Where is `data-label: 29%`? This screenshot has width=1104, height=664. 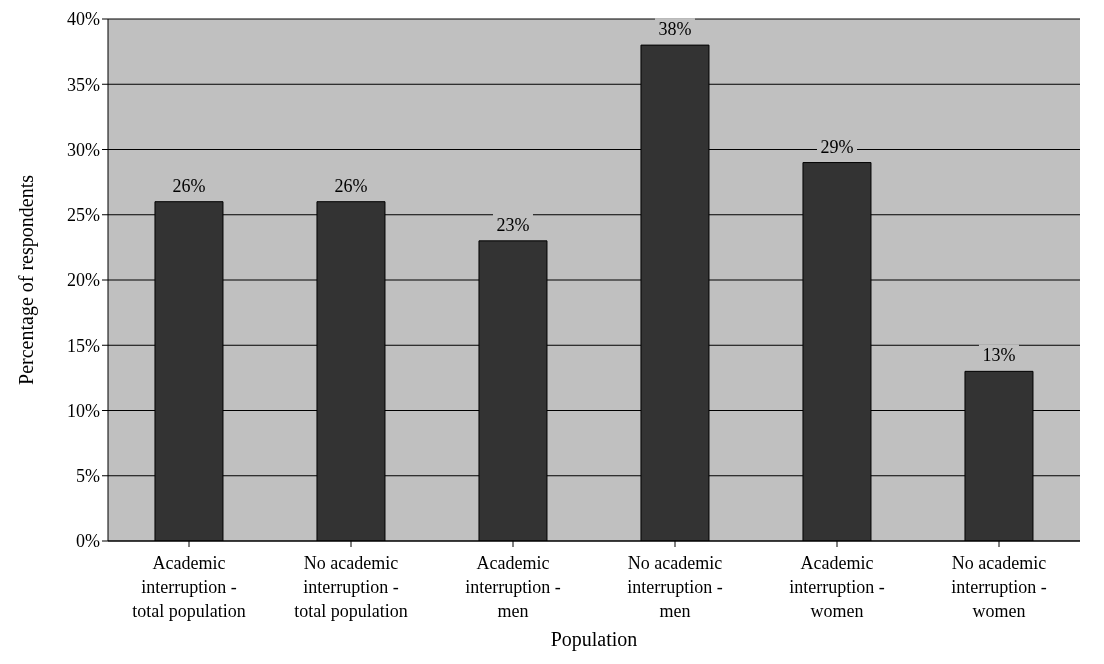 data-label: 29% is located at coordinates (837, 146).